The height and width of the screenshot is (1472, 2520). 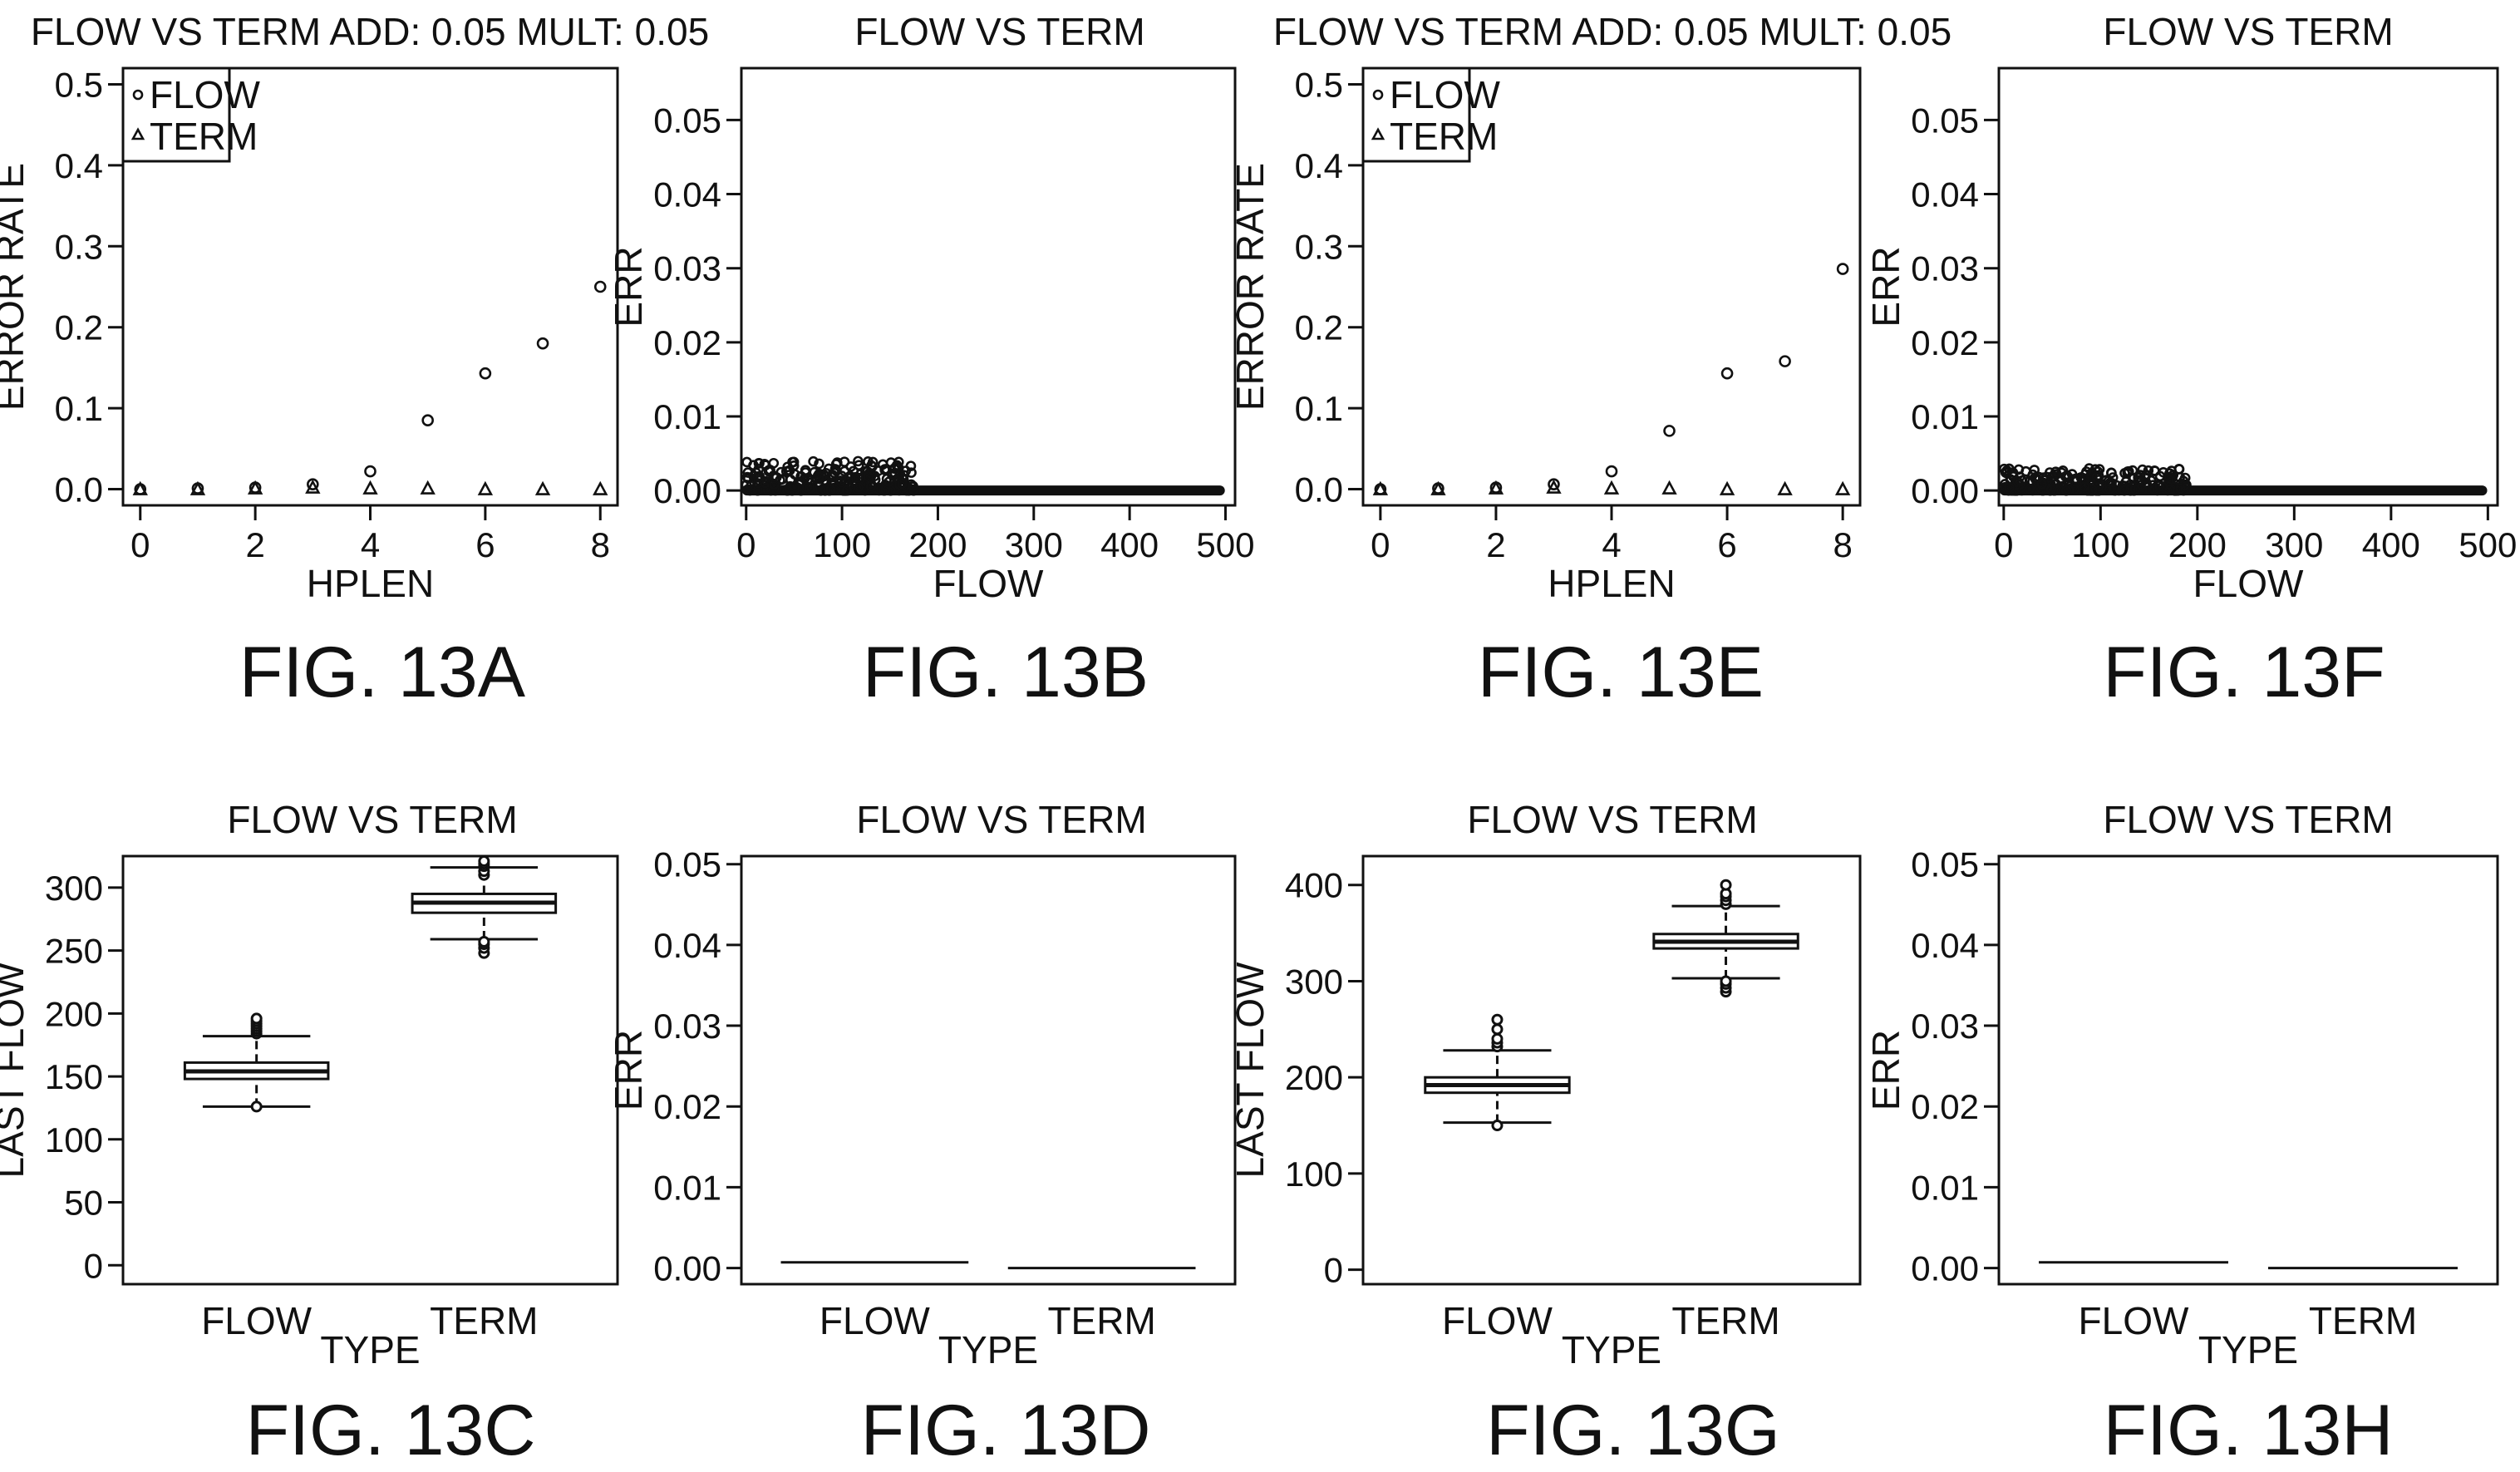 I want to click on figure-caption: FIG. 13B, so click(x=1006, y=672).